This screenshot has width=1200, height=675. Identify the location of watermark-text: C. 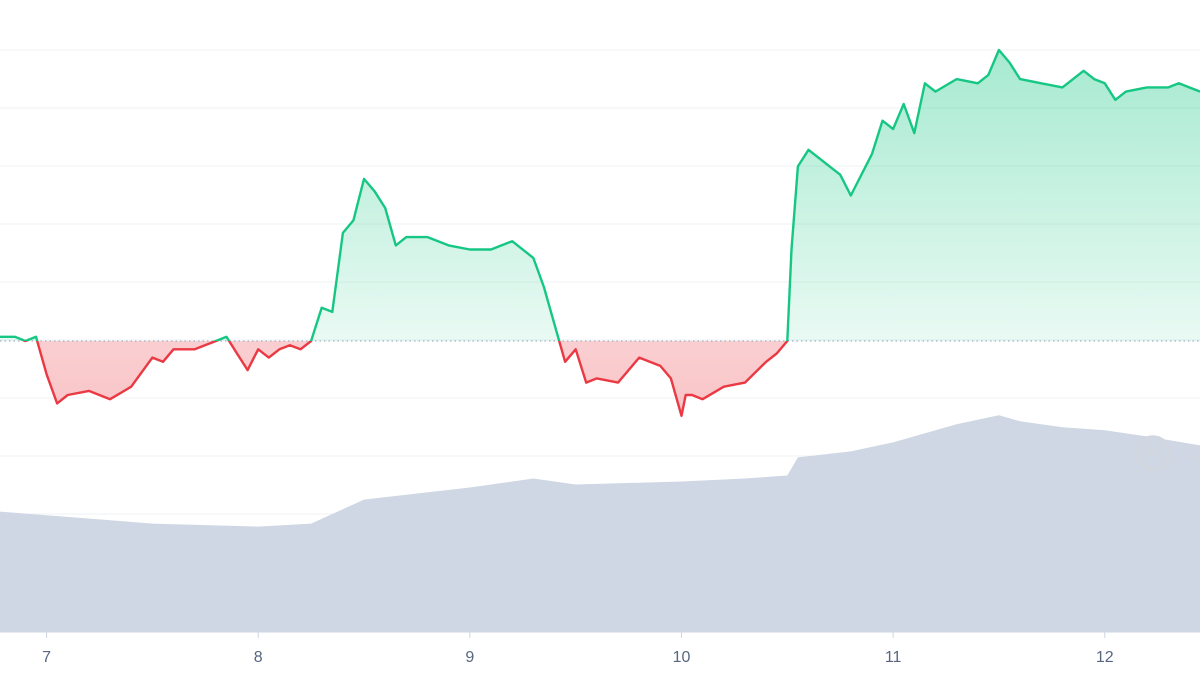
(1193, 453).